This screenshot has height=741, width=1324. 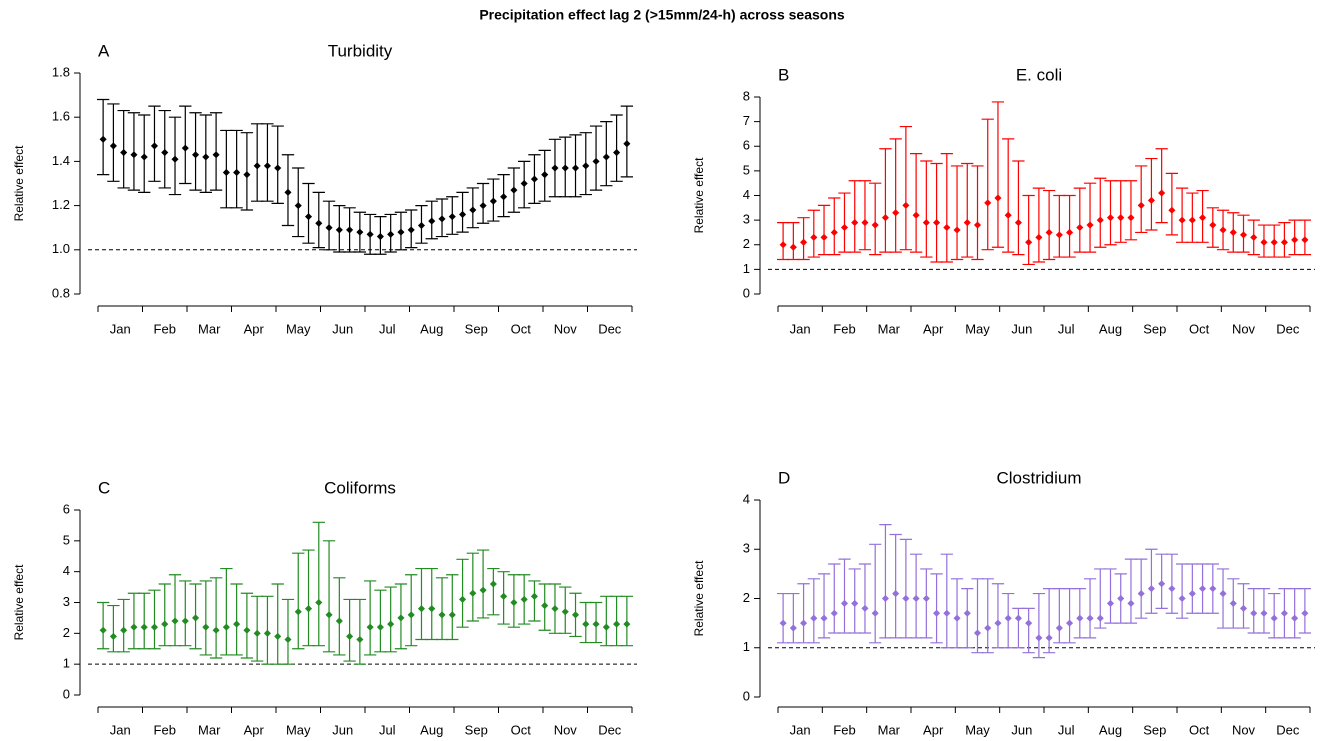 I want to click on panel-letter: C, so click(x=104, y=487).